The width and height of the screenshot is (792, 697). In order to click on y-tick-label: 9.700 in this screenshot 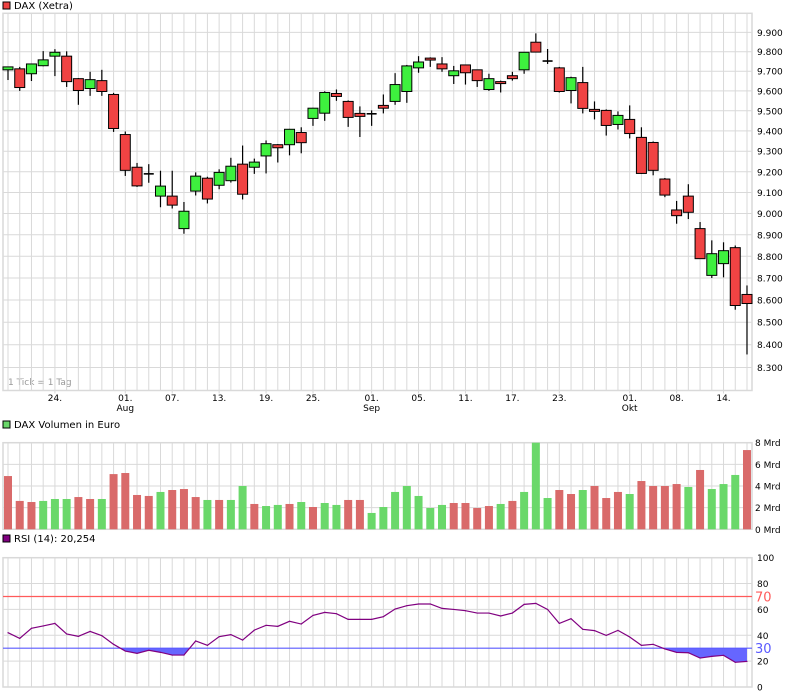, I will do `click(770, 73)`.